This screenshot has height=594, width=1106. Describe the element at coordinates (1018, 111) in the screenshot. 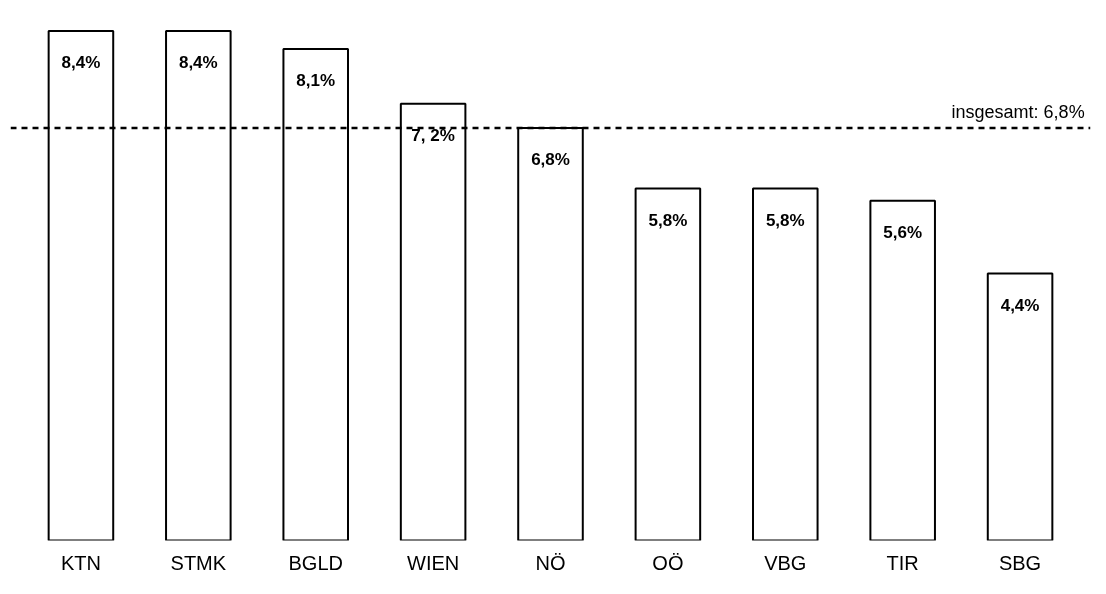

I see `ref-line-label: insgesamt: 6,8%` at that location.